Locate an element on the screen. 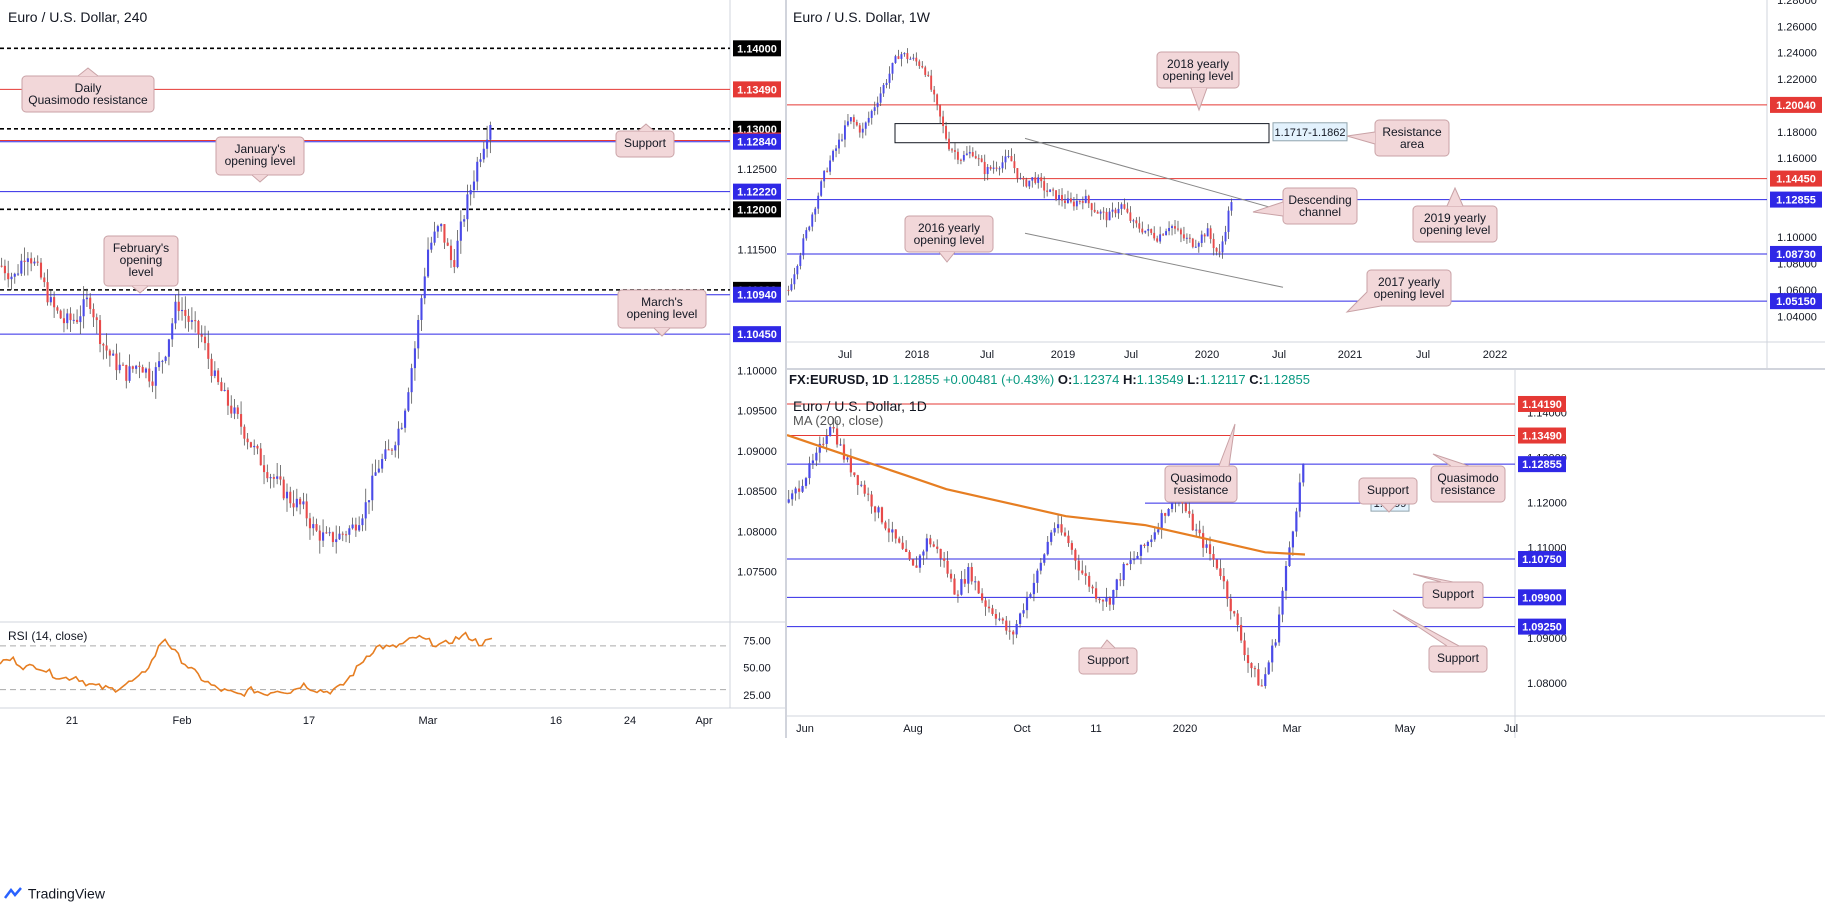 This screenshot has width=1825, height=907. d1-callout-qm-left-text: resistance is located at coordinates (1201, 490).